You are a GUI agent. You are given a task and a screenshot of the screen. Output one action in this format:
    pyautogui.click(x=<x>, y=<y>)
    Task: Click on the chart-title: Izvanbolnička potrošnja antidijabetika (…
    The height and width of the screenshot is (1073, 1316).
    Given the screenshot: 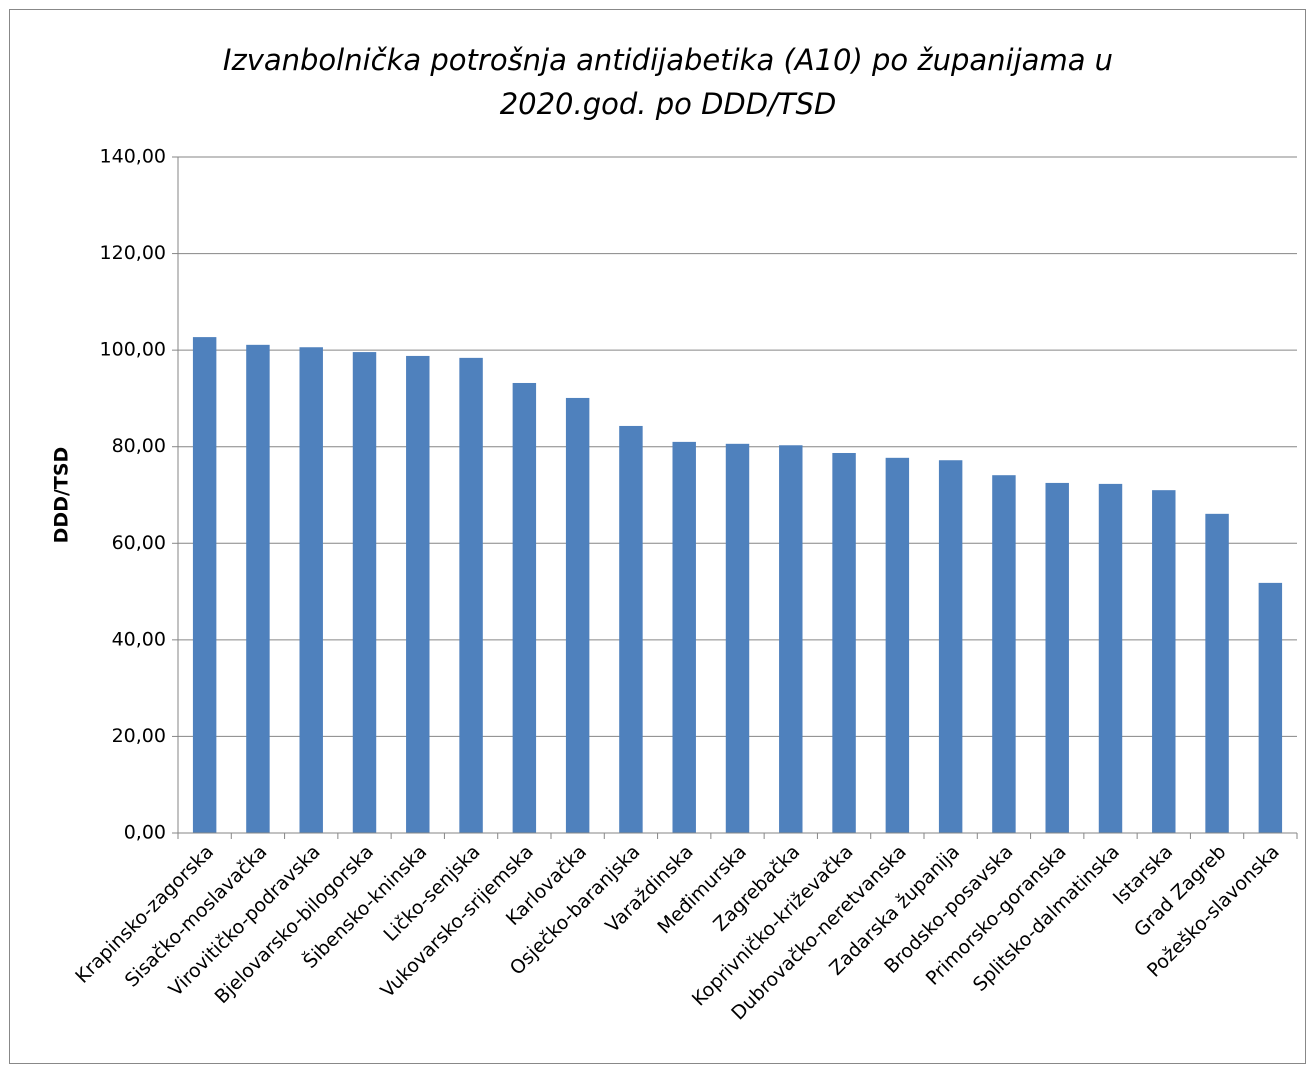 What is the action you would take?
    pyautogui.click(x=668, y=82)
    